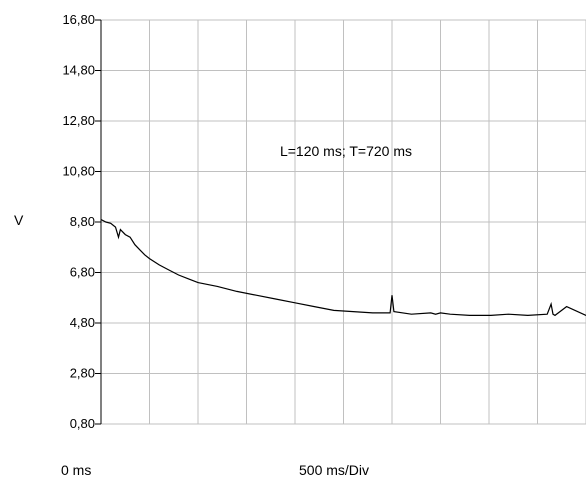 The image size is (586, 490). Describe the element at coordinates (82, 423) in the screenshot. I see `y-tick-label: 0,80` at that location.